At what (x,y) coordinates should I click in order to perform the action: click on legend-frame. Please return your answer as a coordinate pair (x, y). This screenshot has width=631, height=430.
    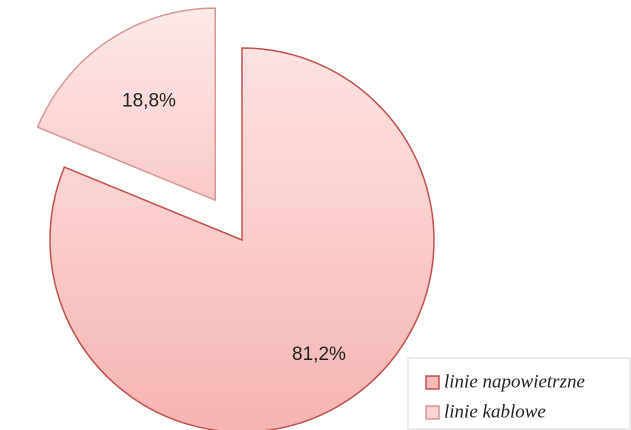
    Looking at the image, I should click on (519, 393).